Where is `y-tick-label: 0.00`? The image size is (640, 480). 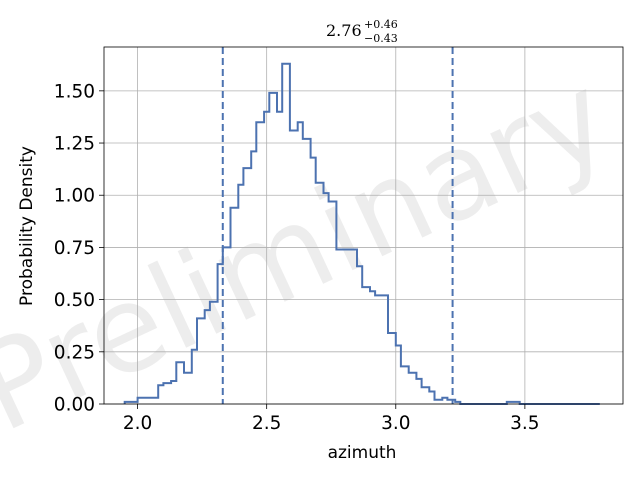 y-tick-label: 0.00 is located at coordinates (74, 405).